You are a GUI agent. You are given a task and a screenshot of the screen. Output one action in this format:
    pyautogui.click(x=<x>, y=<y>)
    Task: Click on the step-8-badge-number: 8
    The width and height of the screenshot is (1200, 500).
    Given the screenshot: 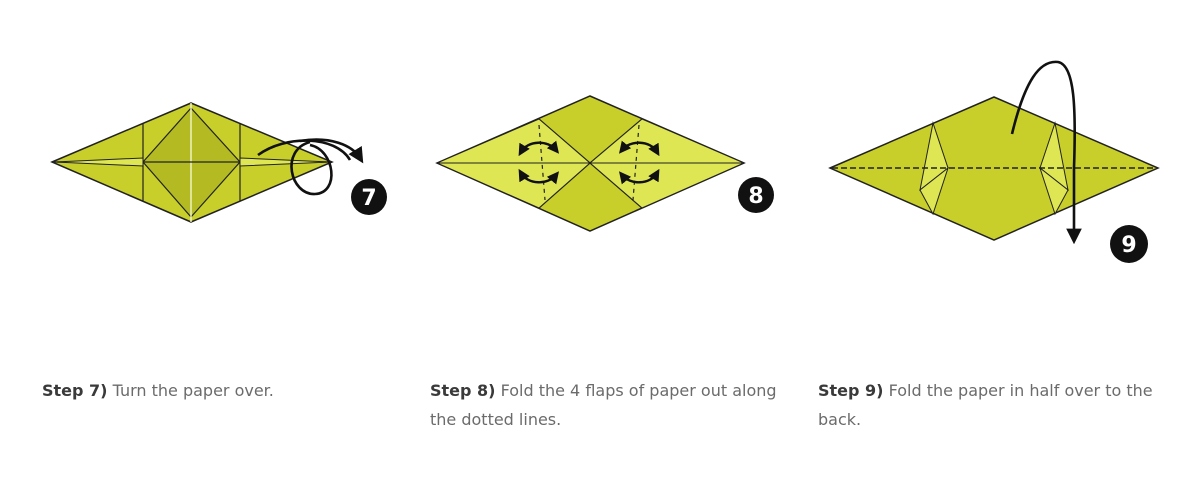 What is the action you would take?
    pyautogui.click(x=755, y=196)
    